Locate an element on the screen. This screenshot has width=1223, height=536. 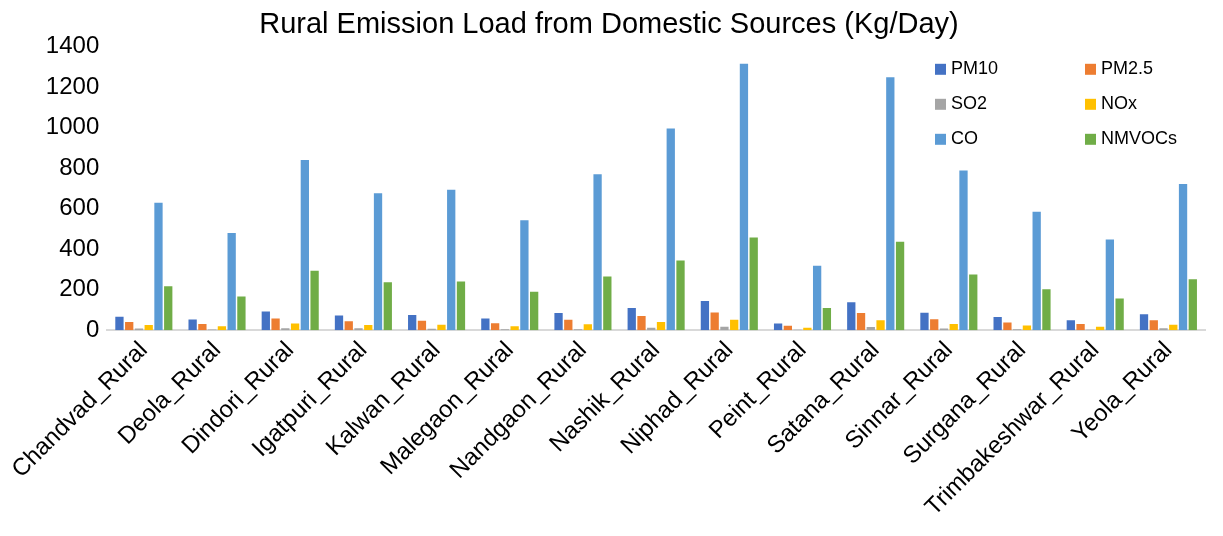
y-tick-label: 1000 is located at coordinates (72, 126).